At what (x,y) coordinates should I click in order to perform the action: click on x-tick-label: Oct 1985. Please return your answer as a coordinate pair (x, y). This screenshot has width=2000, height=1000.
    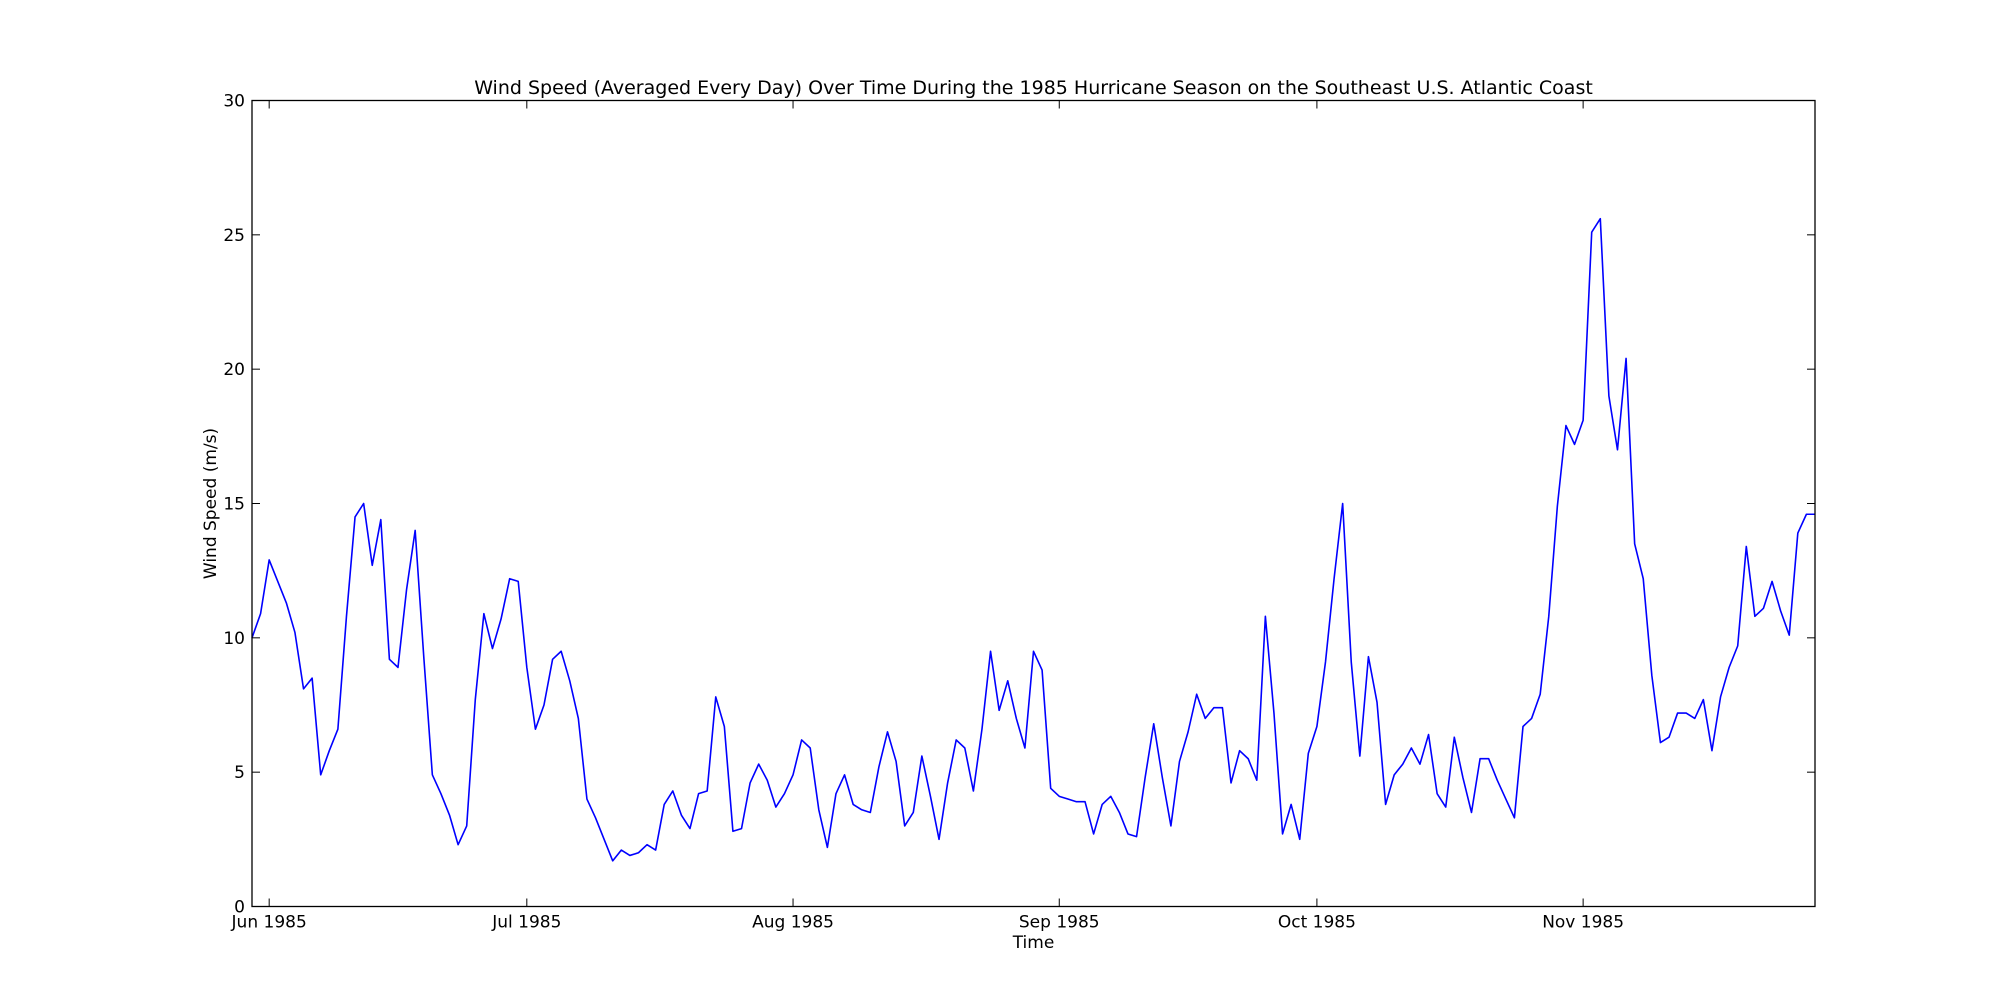
    Looking at the image, I should click on (1317, 923).